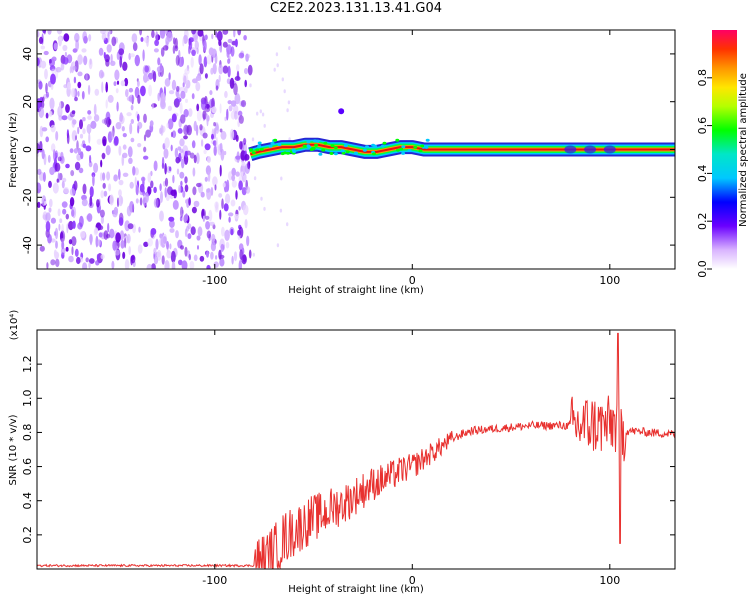 The width and height of the screenshot is (750, 600). Describe the element at coordinates (356, 589) in the screenshot. I see `bottom-x-axis-label: Height of straight line (km)` at that location.